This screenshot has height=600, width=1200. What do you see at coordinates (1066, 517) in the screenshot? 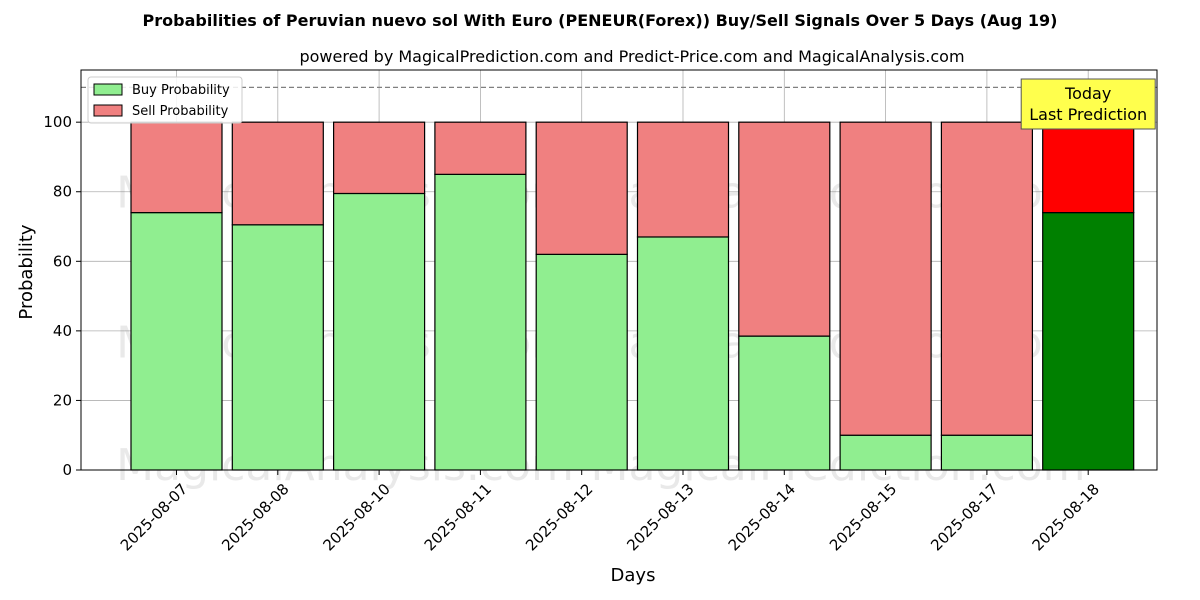
I see `x-tick-label: 2025-08-18` at bounding box center [1066, 517].